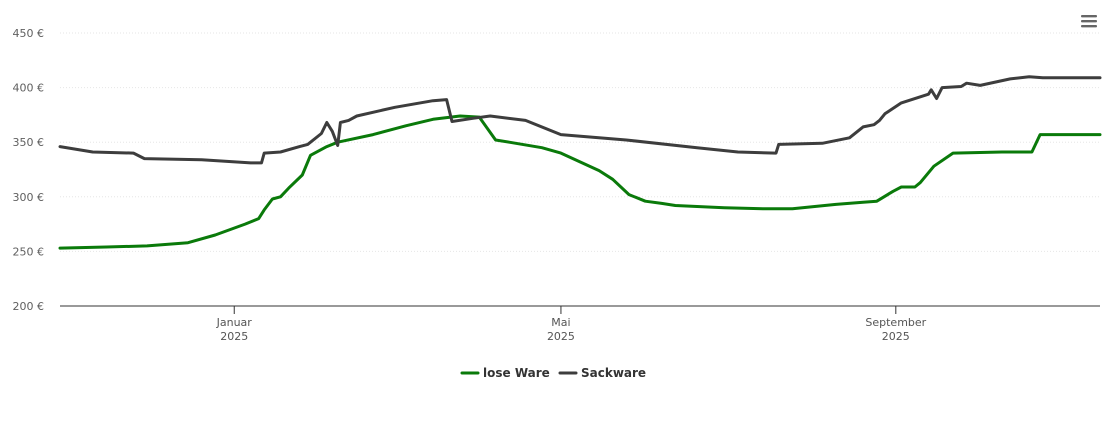  Describe the element at coordinates (29, 88) in the screenshot. I see `y-tick-label: 400 €` at that location.